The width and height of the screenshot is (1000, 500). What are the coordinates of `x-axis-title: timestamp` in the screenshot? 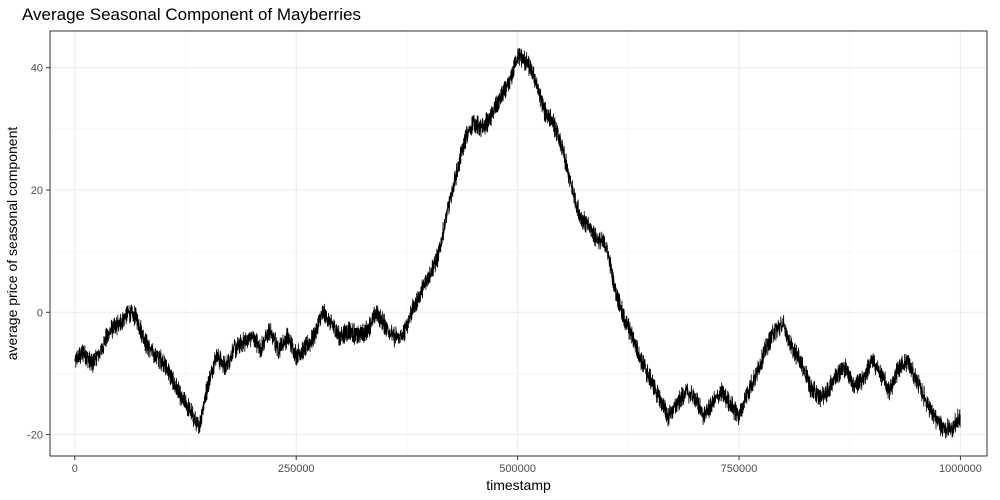 It's located at (518, 485).